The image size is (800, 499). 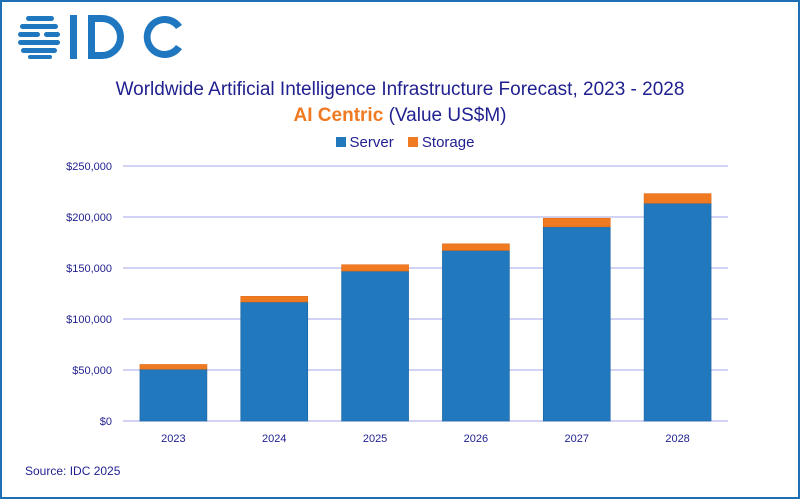 I want to click on legend-swatch-storage, so click(x=412, y=142).